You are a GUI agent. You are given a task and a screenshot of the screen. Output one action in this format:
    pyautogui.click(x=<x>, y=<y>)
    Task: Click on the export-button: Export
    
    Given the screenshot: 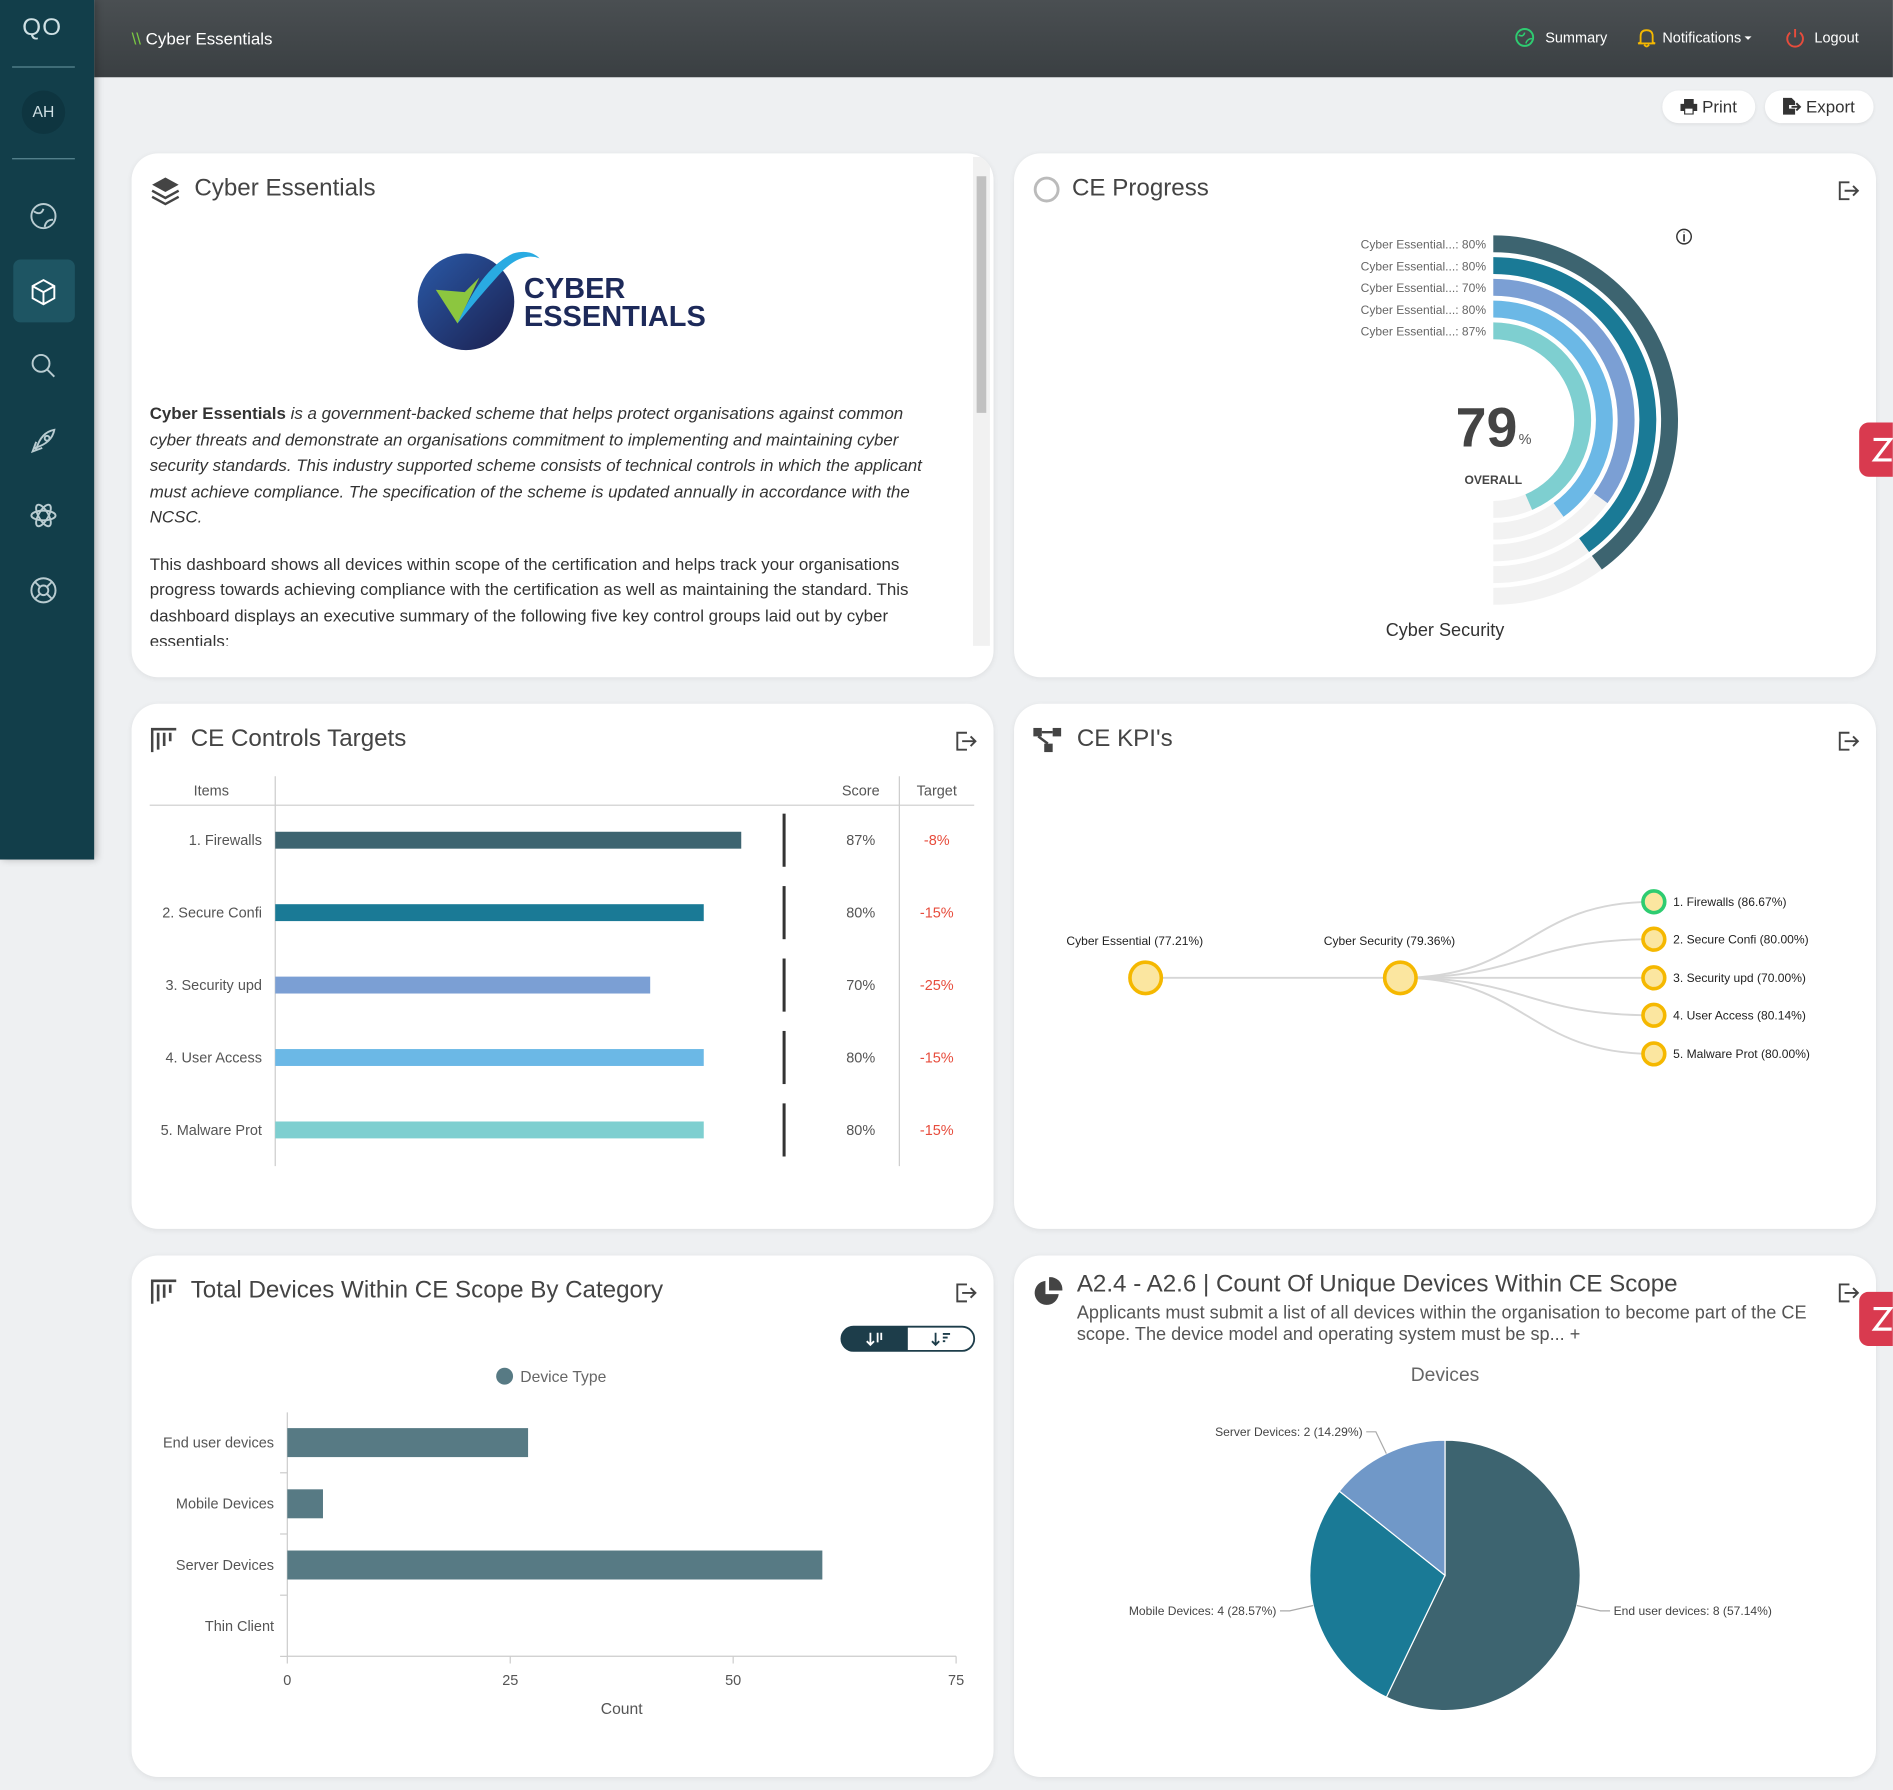 What is the action you would take?
    pyautogui.click(x=1819, y=107)
    